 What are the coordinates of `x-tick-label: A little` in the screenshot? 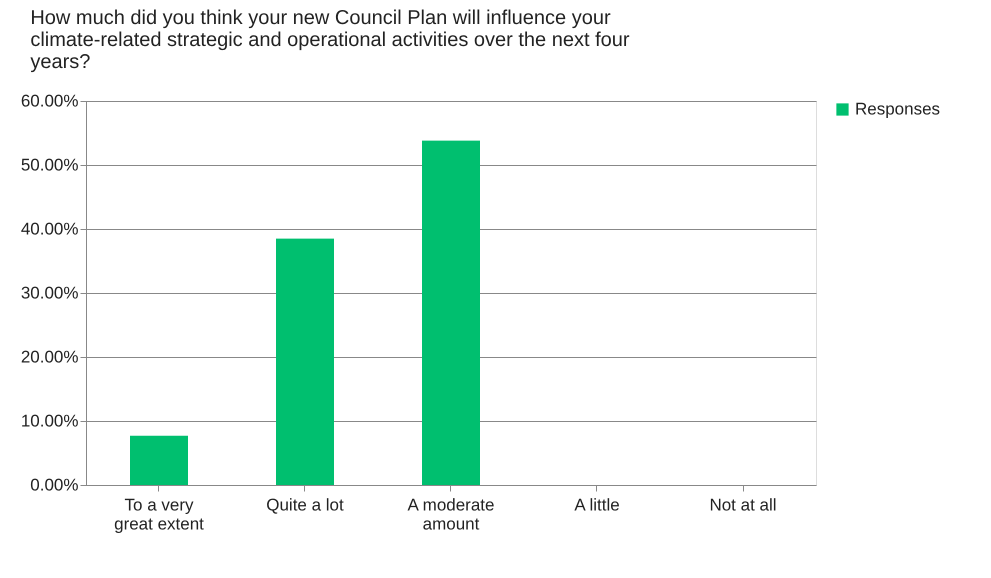 It's located at (597, 505).